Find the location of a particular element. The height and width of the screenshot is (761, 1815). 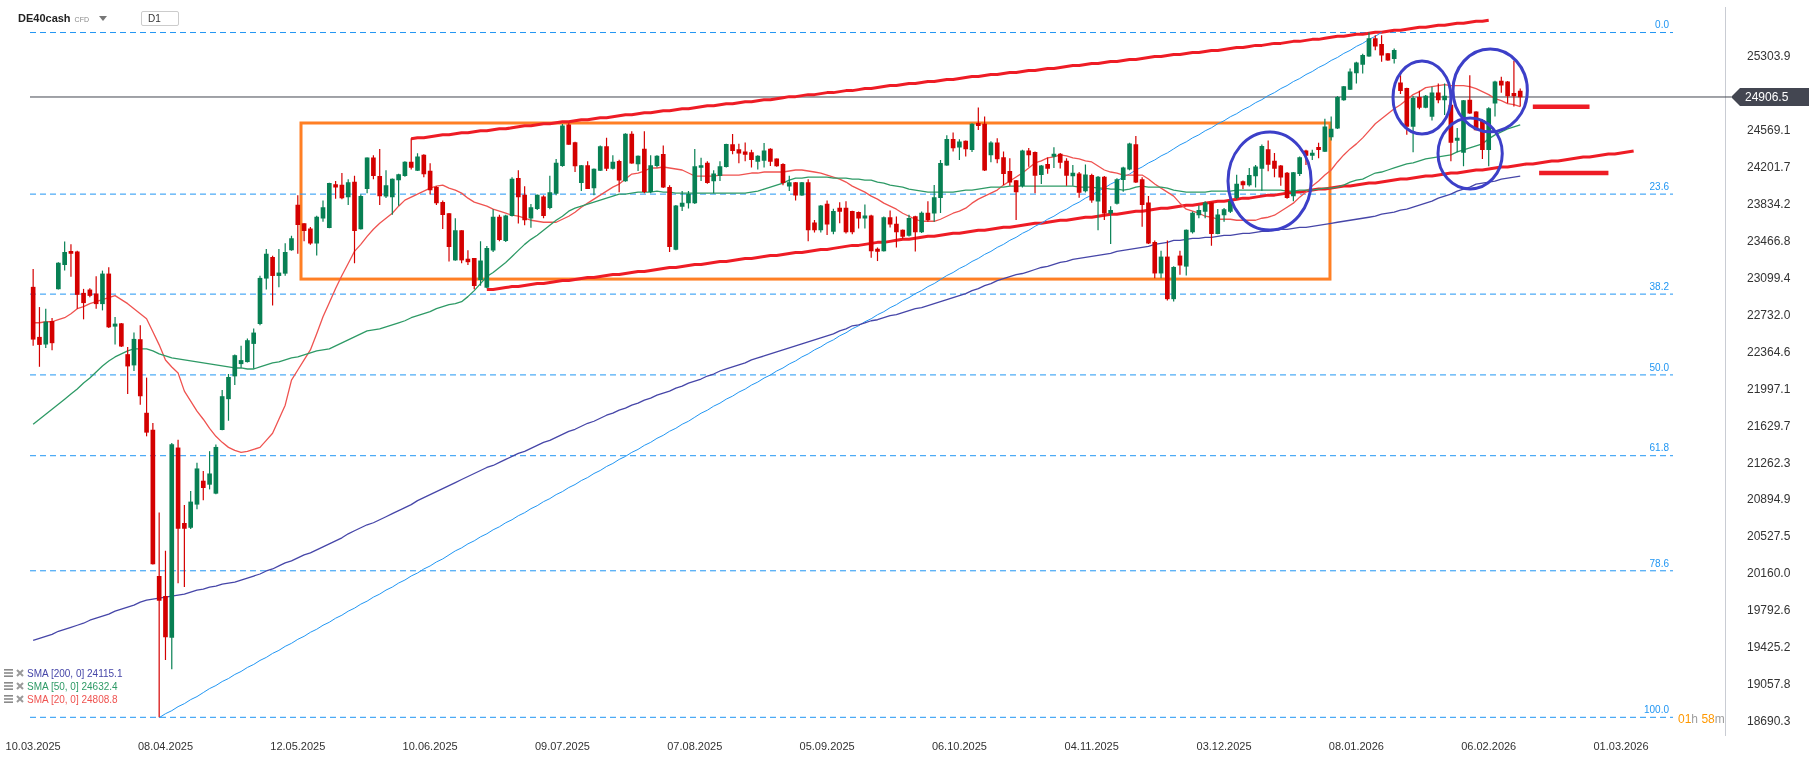

y-tick-label: 19792.6 is located at coordinates (1769, 610).